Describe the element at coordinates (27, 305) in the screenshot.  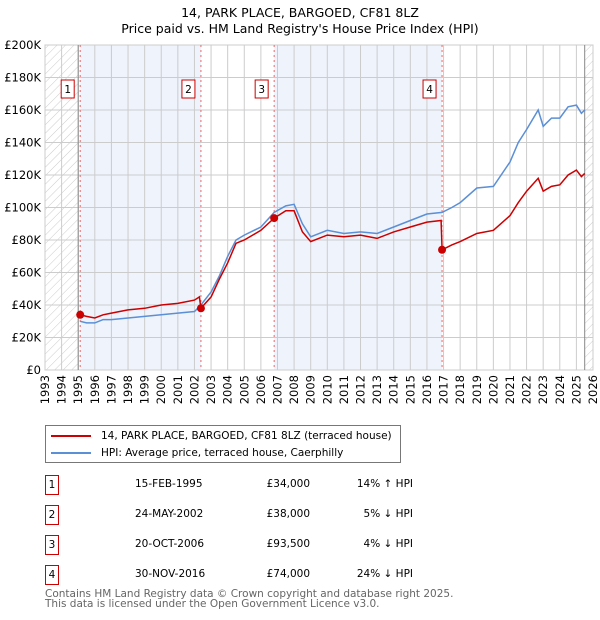
I see `y-tick-label: £40K` at that location.